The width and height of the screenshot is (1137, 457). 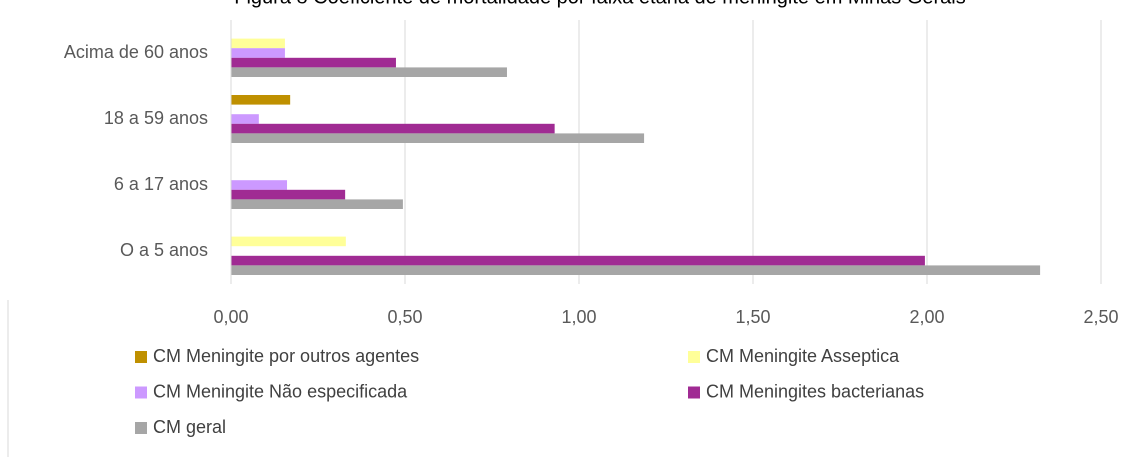 What do you see at coordinates (404, 317) in the screenshot?
I see `x-tick-label: 0,50` at bounding box center [404, 317].